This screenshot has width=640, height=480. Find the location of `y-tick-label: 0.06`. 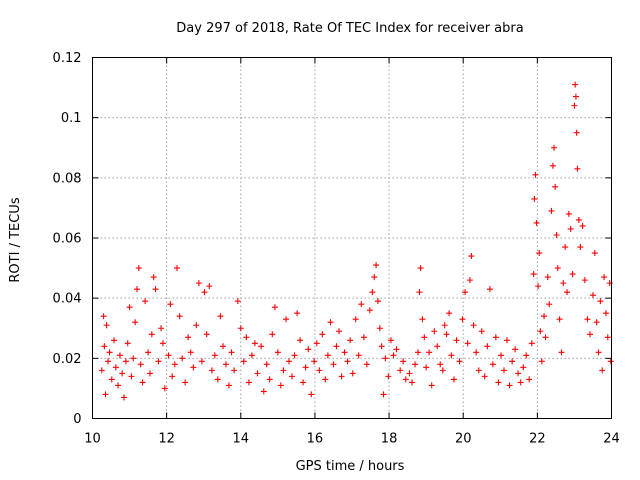

y-tick-label: 0.06 is located at coordinates (67, 239).